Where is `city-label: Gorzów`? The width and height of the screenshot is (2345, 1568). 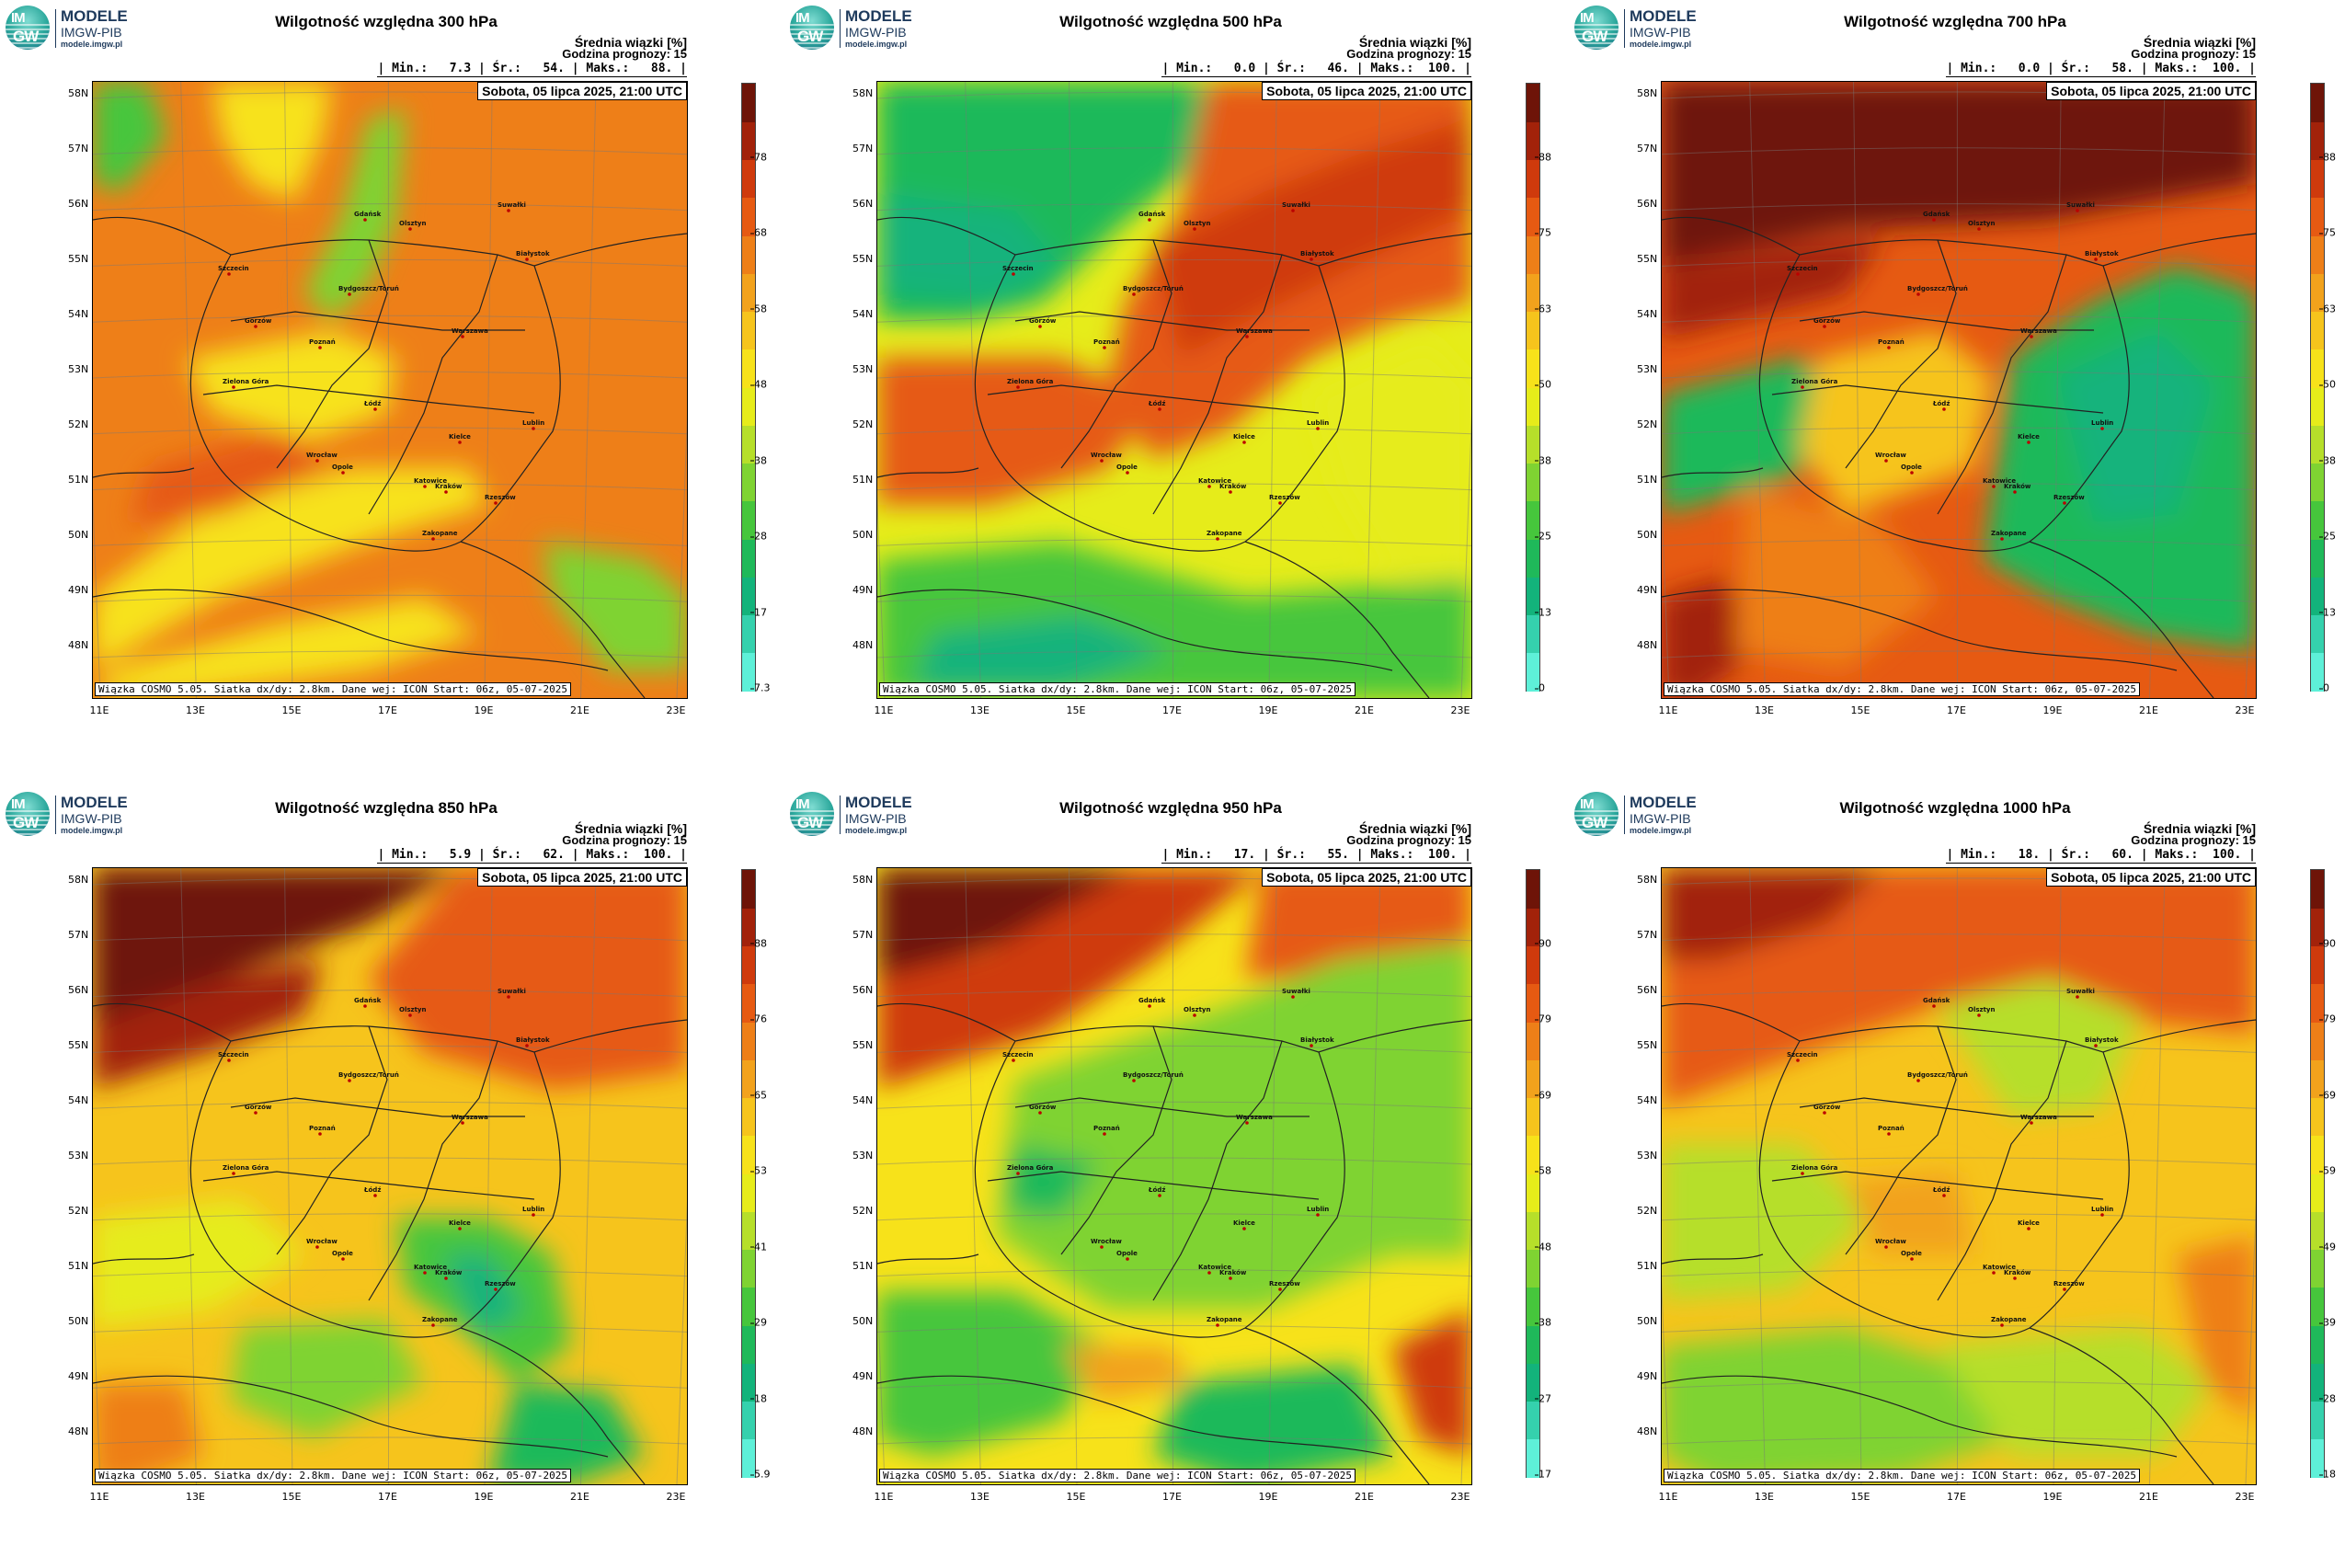 city-label: Gorzów is located at coordinates (258, 321).